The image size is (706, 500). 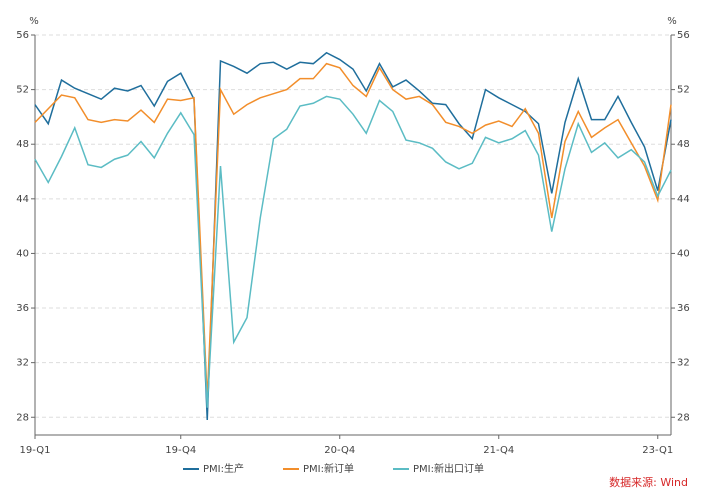 I want to click on y-tick-label: 36, so click(x=22, y=308).